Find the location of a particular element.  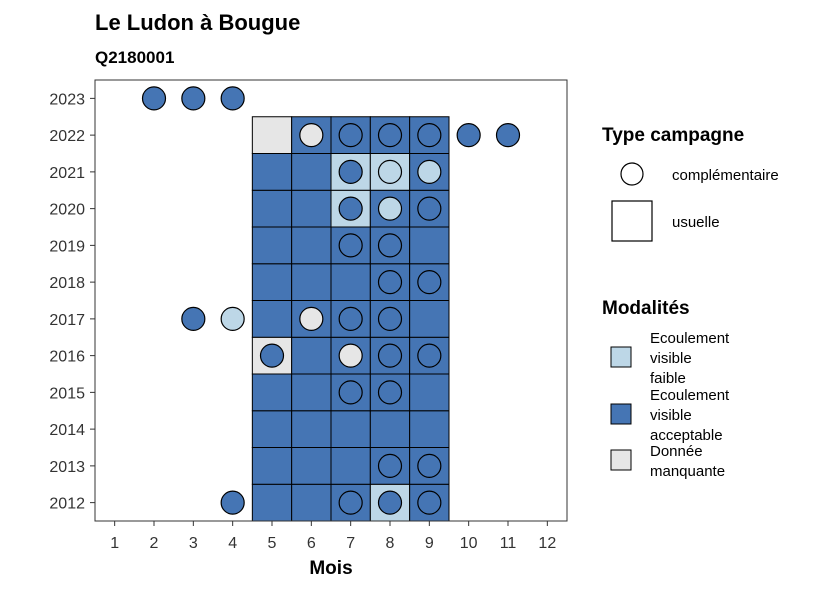

point-8-2022 is located at coordinates (390, 135).